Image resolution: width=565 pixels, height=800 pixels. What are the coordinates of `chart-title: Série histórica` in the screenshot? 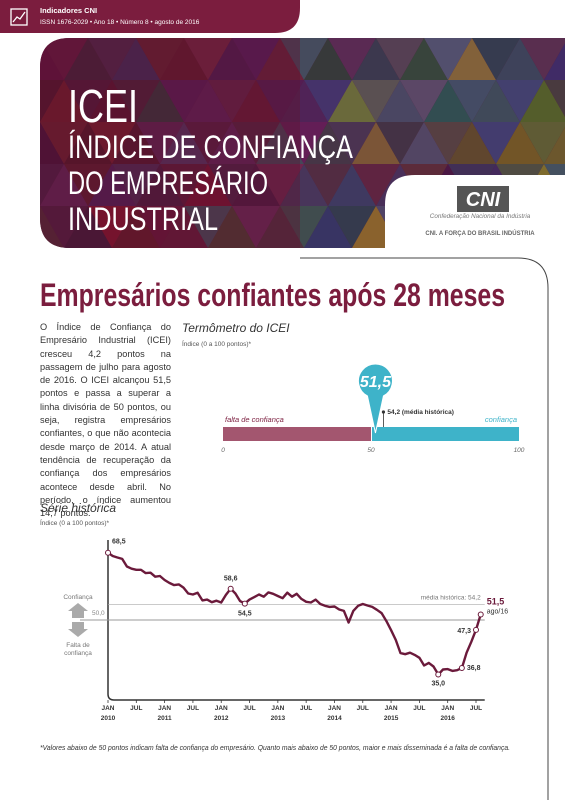 It's located at (78, 508).